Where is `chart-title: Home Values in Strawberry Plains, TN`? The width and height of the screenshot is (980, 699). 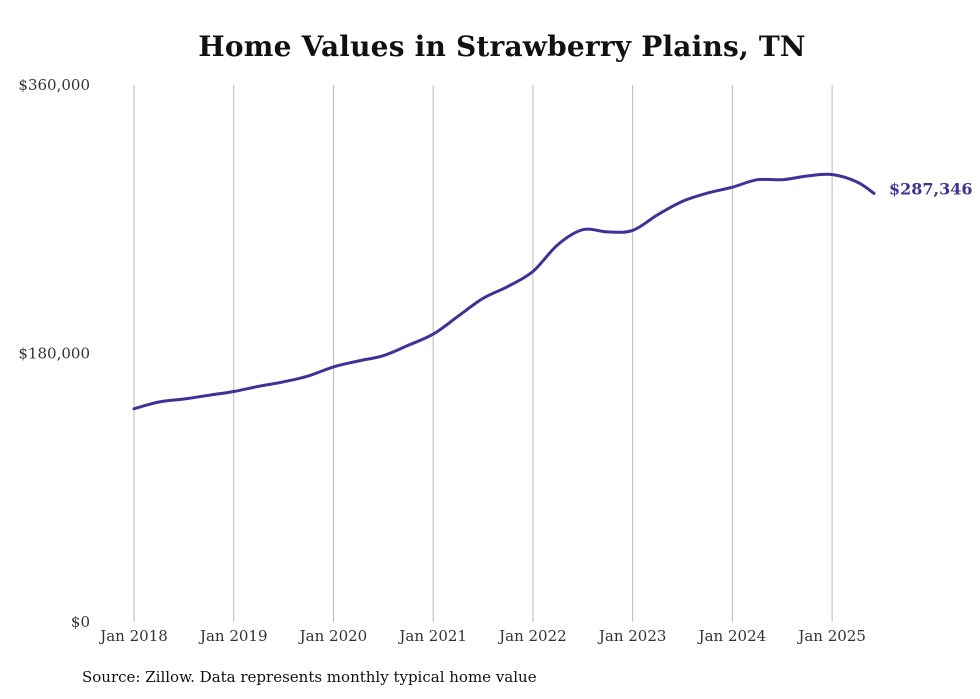
chart-title: Home Values in Strawberry Plains, TN is located at coordinates (502, 46).